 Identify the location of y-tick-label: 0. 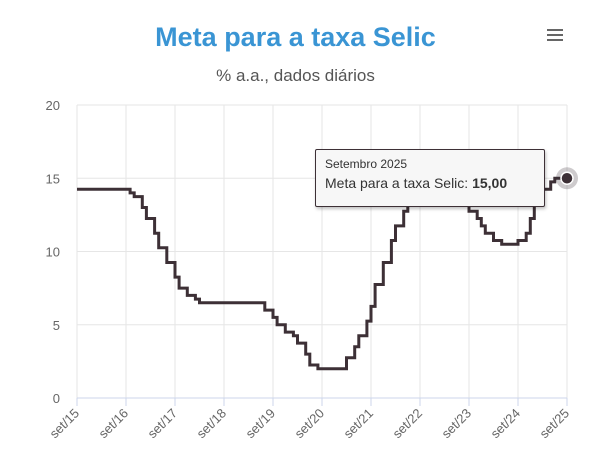
(56, 398).